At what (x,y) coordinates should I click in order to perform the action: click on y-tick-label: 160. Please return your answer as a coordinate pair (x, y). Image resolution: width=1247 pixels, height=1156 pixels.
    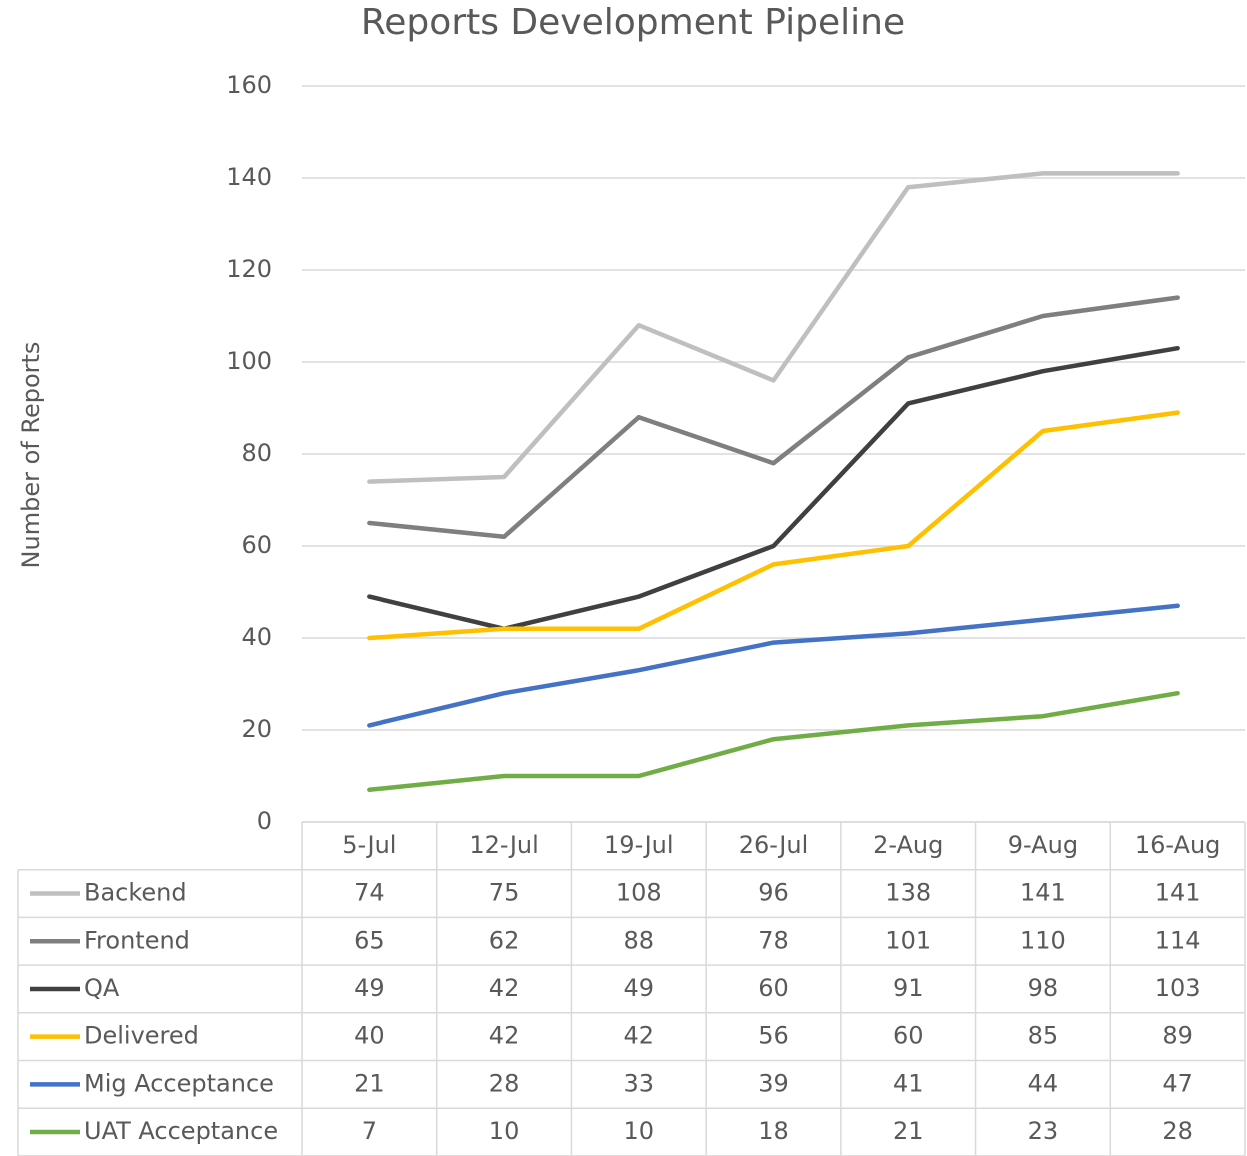
    Looking at the image, I should click on (249, 85).